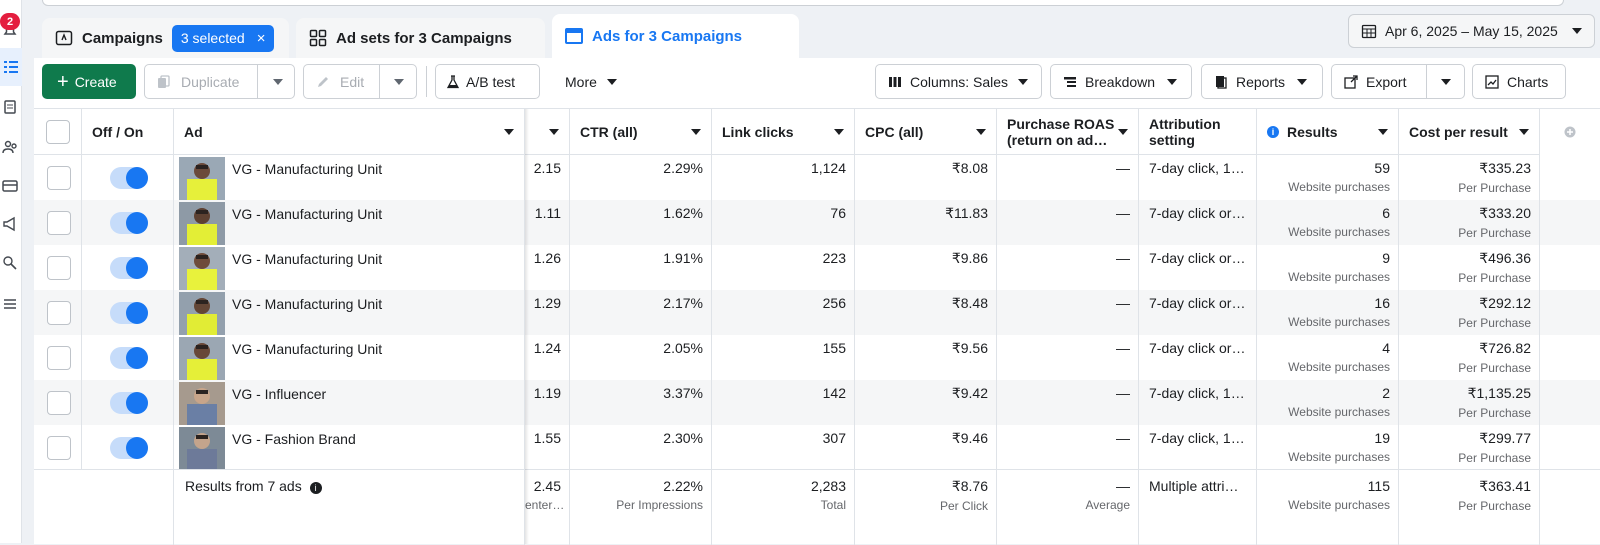  I want to click on ad-name-cell: VG - Influencer, so click(349, 402).